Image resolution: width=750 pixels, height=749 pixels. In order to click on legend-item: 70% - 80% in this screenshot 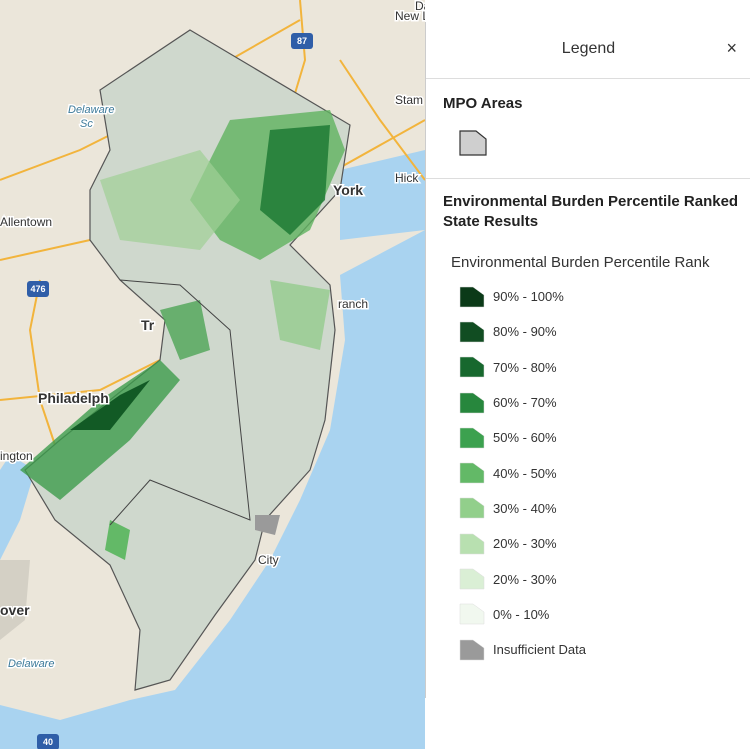, I will do `click(588, 367)`.